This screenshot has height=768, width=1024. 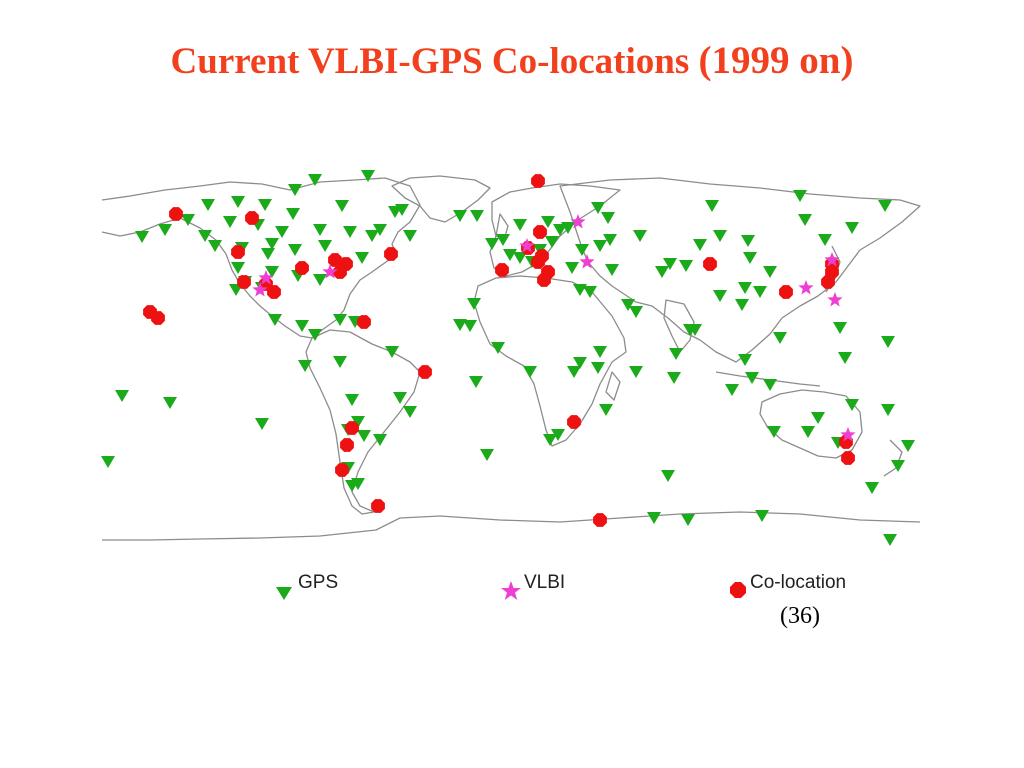 I want to click on legend-colocation: Co-location, so click(x=798, y=585).